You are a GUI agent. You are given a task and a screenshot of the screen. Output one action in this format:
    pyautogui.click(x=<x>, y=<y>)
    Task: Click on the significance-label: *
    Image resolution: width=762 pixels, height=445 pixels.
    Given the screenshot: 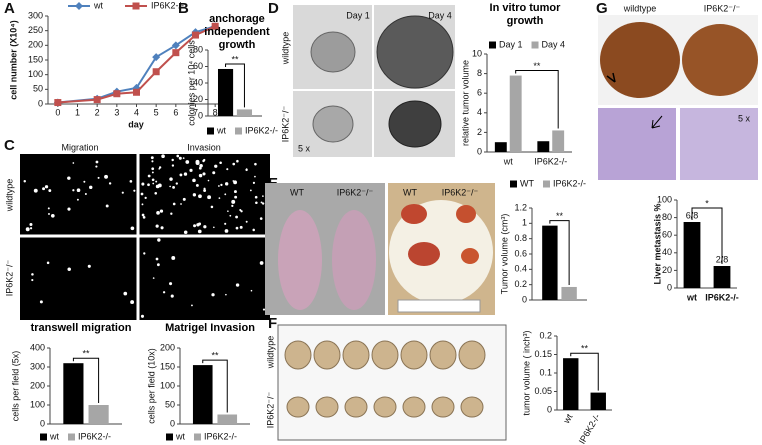 What is the action you would take?
    pyautogui.click(x=707, y=203)
    